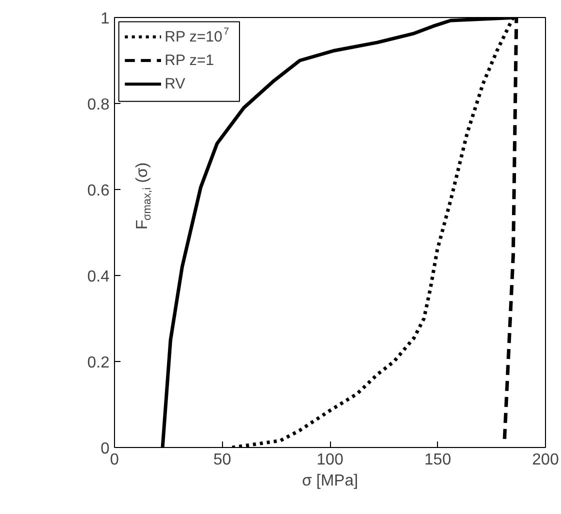 Image resolution: width=561 pixels, height=514 pixels. What do you see at coordinates (330, 481) in the screenshot?
I see `x-axis-title: σ [MPa]` at bounding box center [330, 481].